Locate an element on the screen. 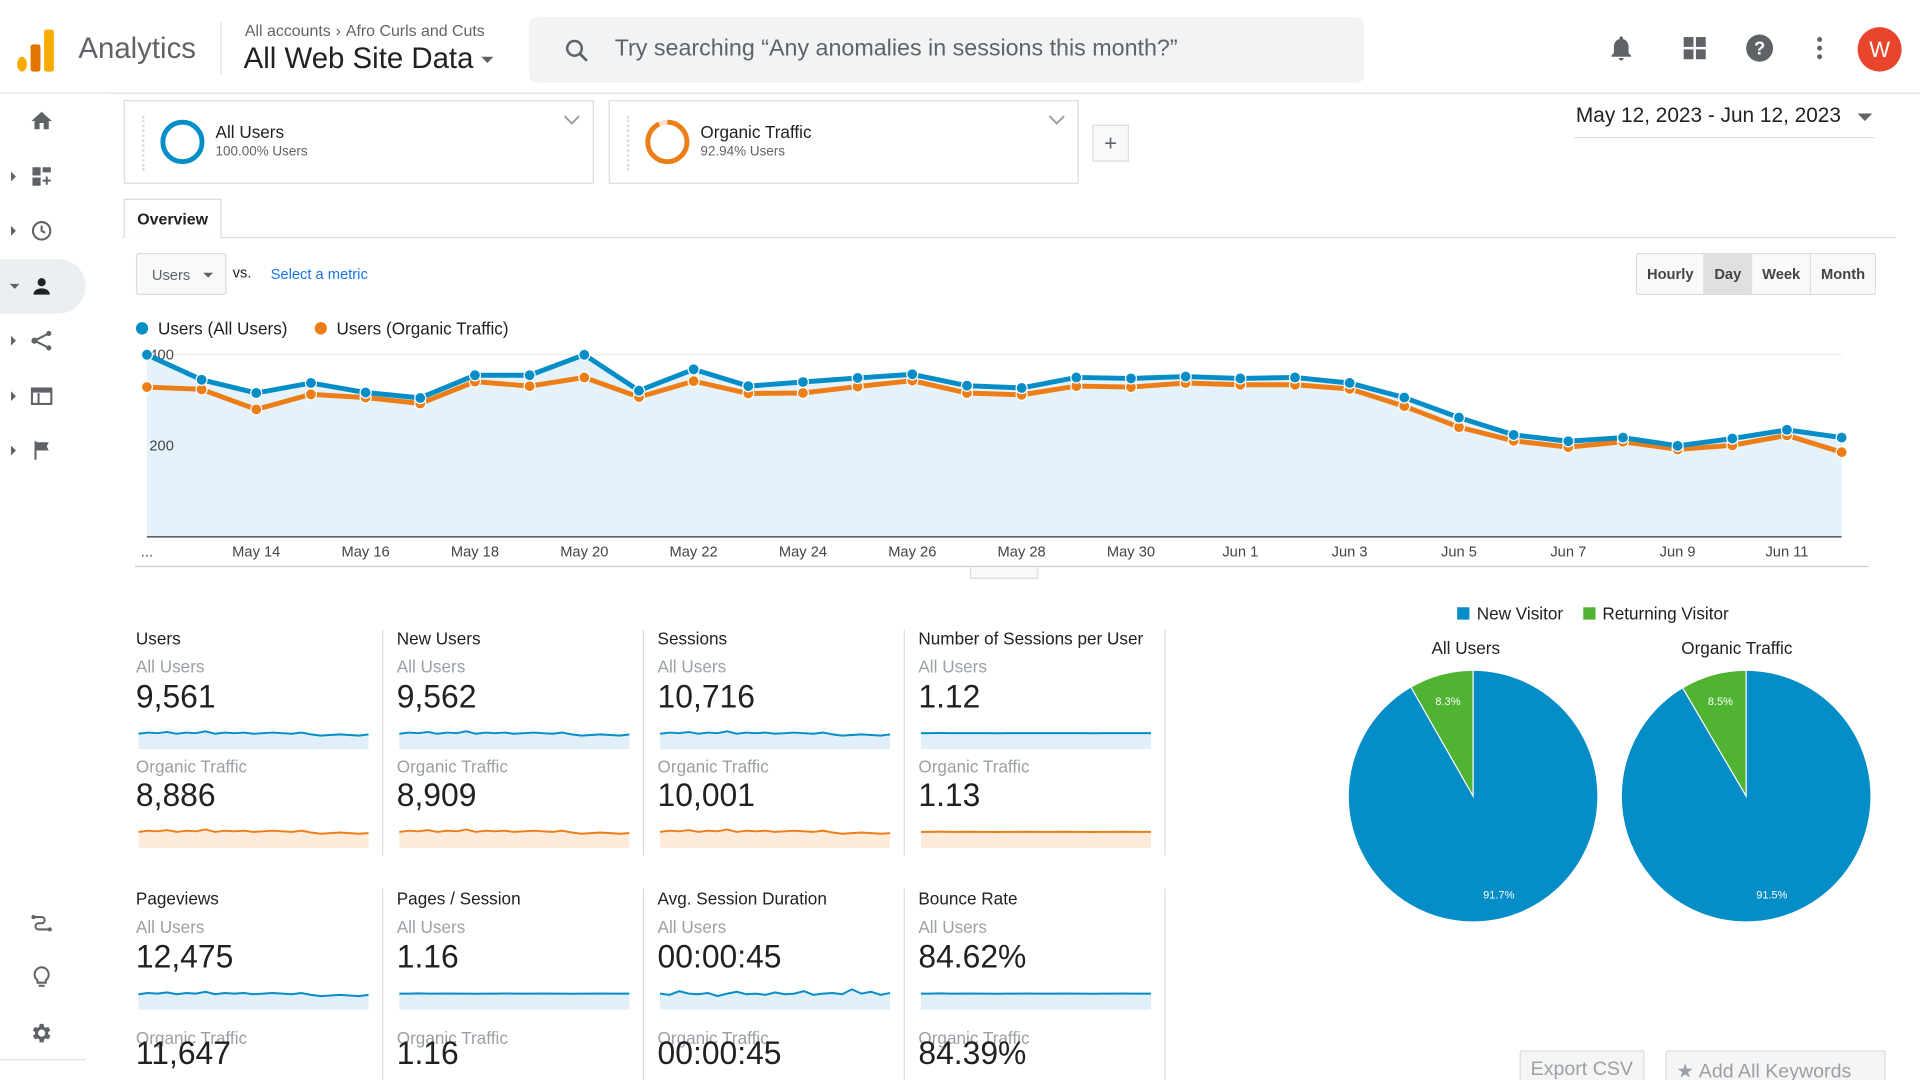 The height and width of the screenshot is (1080, 1920). expand-arrow-icon is located at coordinates (13, 230).